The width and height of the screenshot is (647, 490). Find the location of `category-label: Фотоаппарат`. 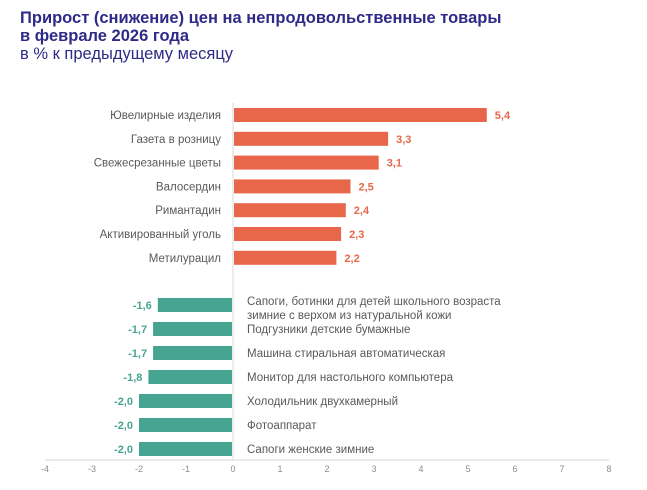

category-label: Фотоаппарат is located at coordinates (282, 426).